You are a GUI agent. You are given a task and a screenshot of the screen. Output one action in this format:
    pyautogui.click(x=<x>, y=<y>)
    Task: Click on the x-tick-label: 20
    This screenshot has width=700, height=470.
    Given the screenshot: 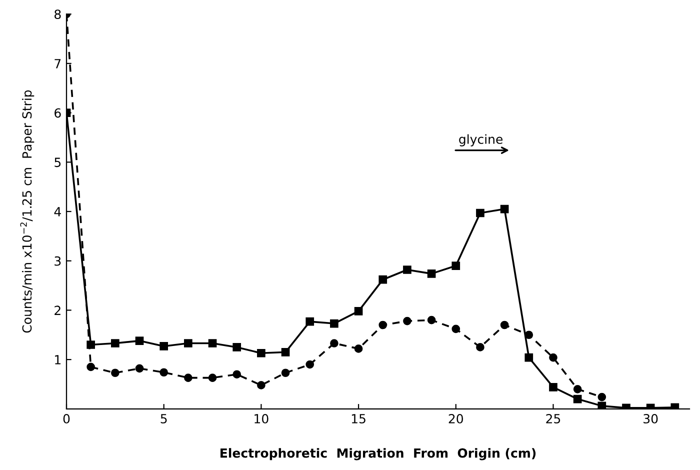 What is the action you would take?
    pyautogui.click(x=455, y=419)
    